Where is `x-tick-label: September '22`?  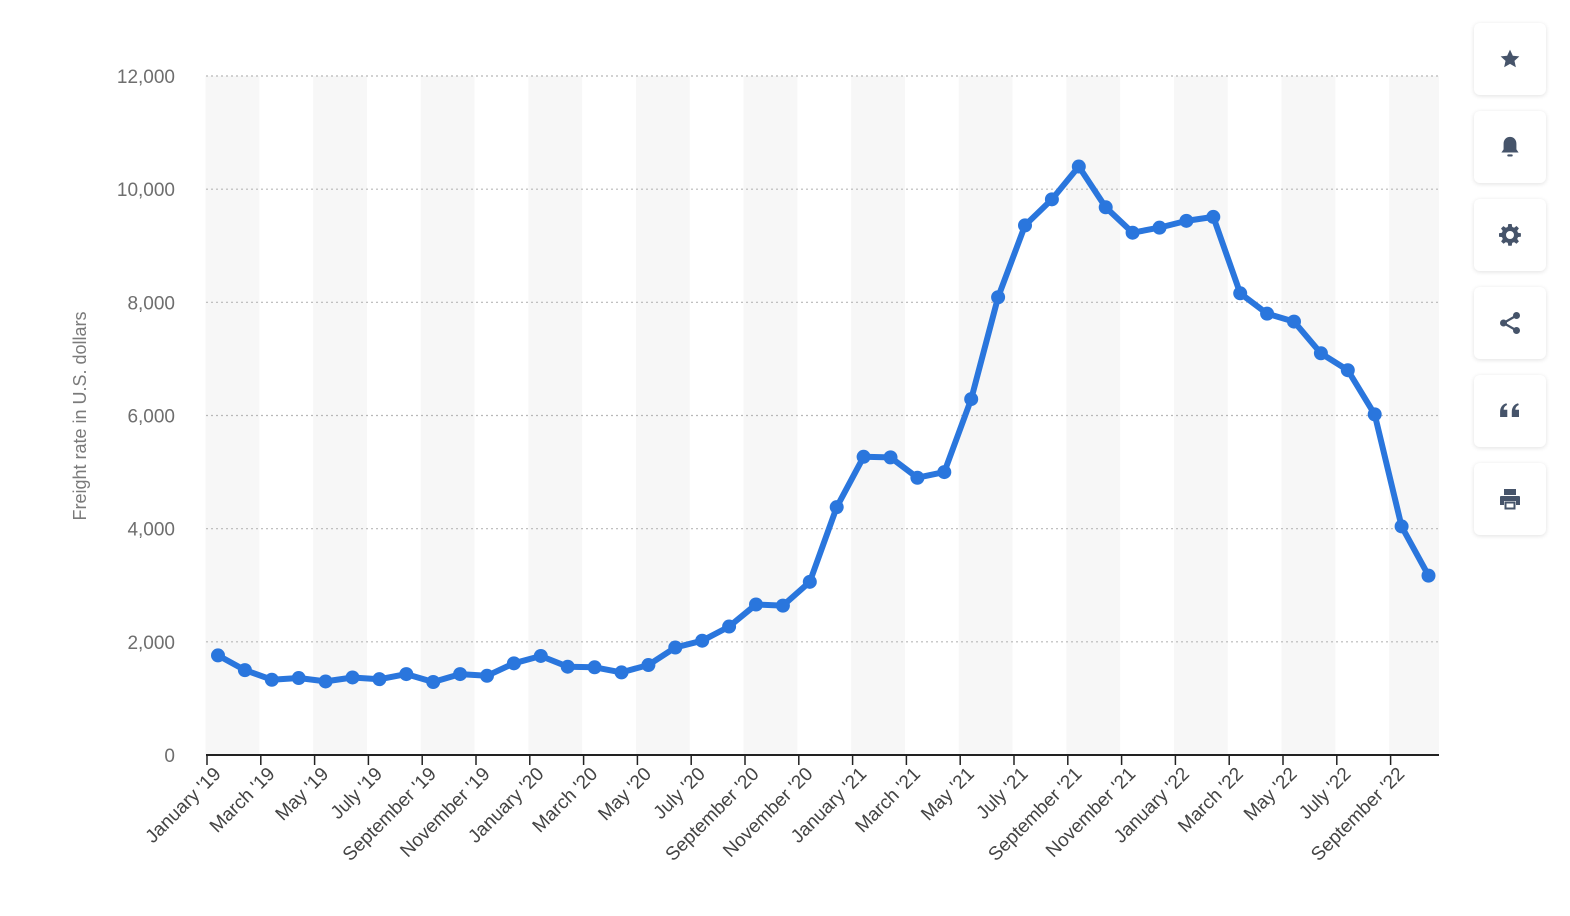 x-tick-label: September '22 is located at coordinates (1358, 815).